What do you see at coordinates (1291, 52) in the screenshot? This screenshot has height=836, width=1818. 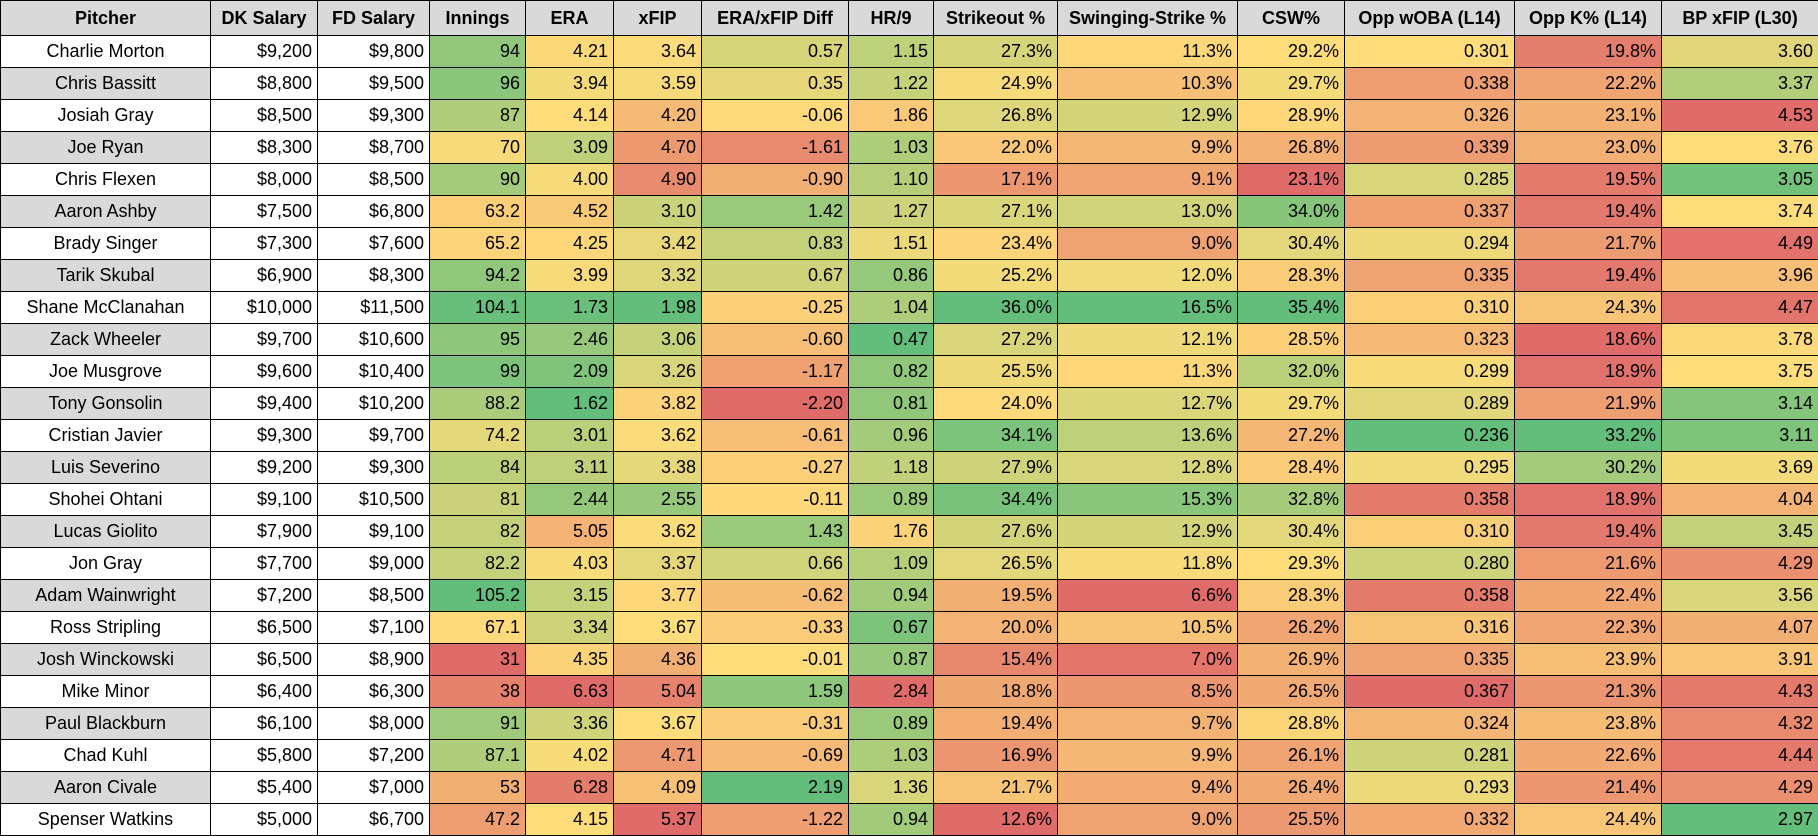 I see `stat-cell: 29.2%` at bounding box center [1291, 52].